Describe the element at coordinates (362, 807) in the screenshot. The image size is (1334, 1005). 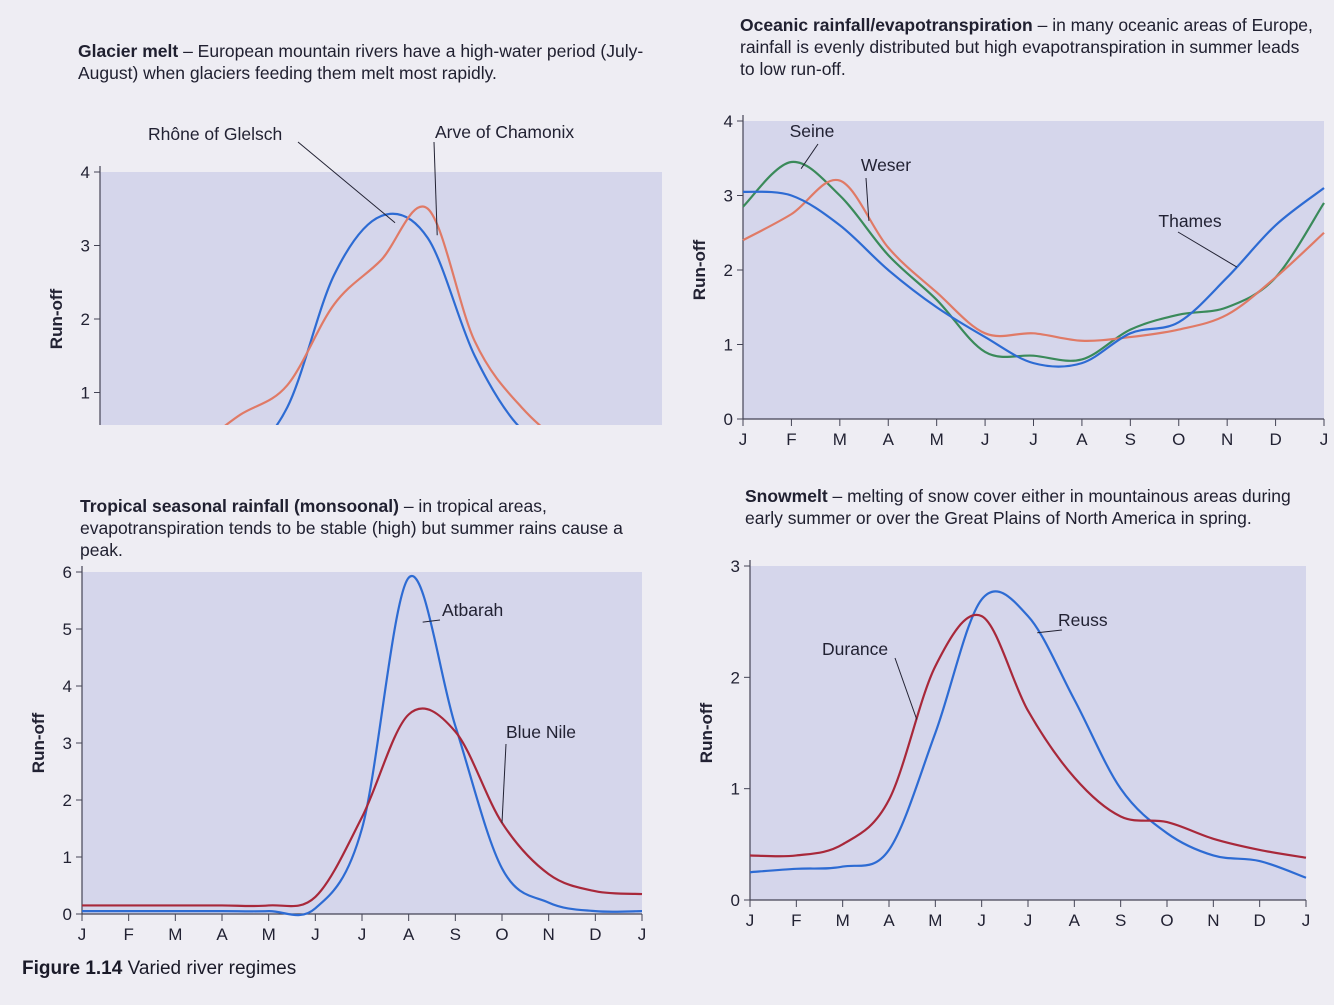
I see `series-line-blue-nile` at that location.